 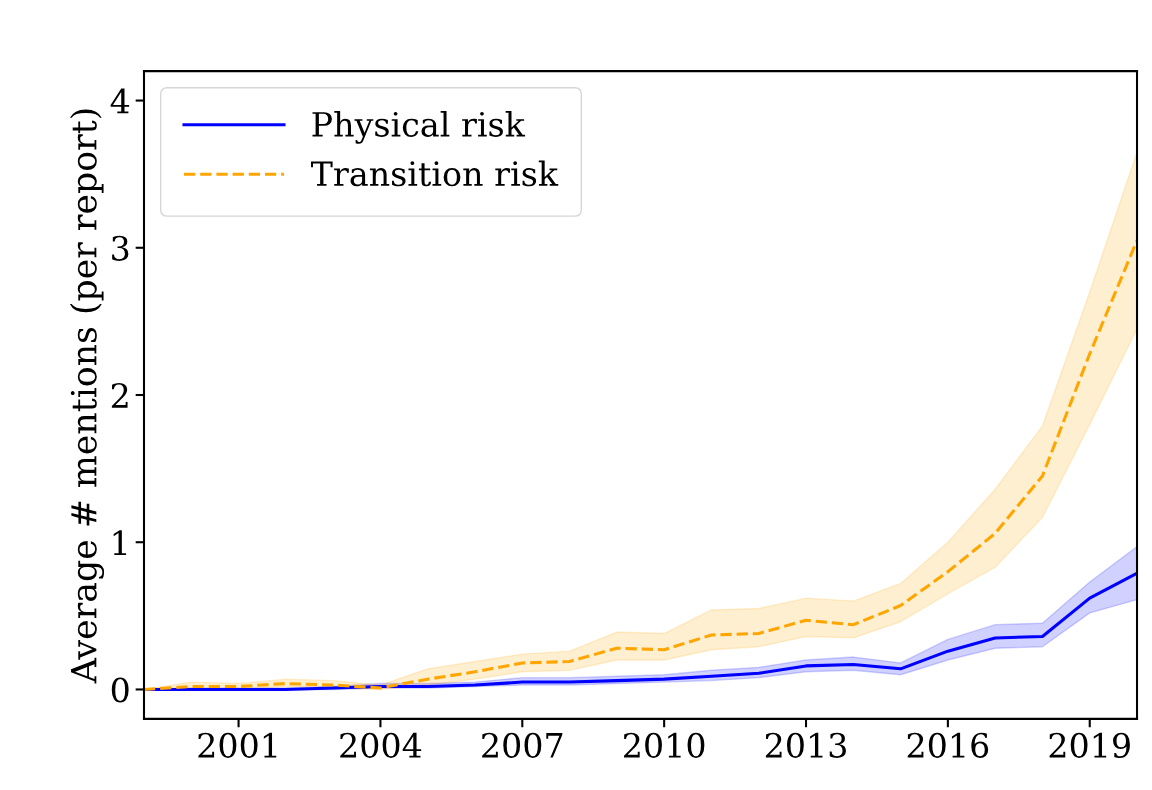 I want to click on y-axis-title: Average # mentions (per report), so click(x=87, y=396).